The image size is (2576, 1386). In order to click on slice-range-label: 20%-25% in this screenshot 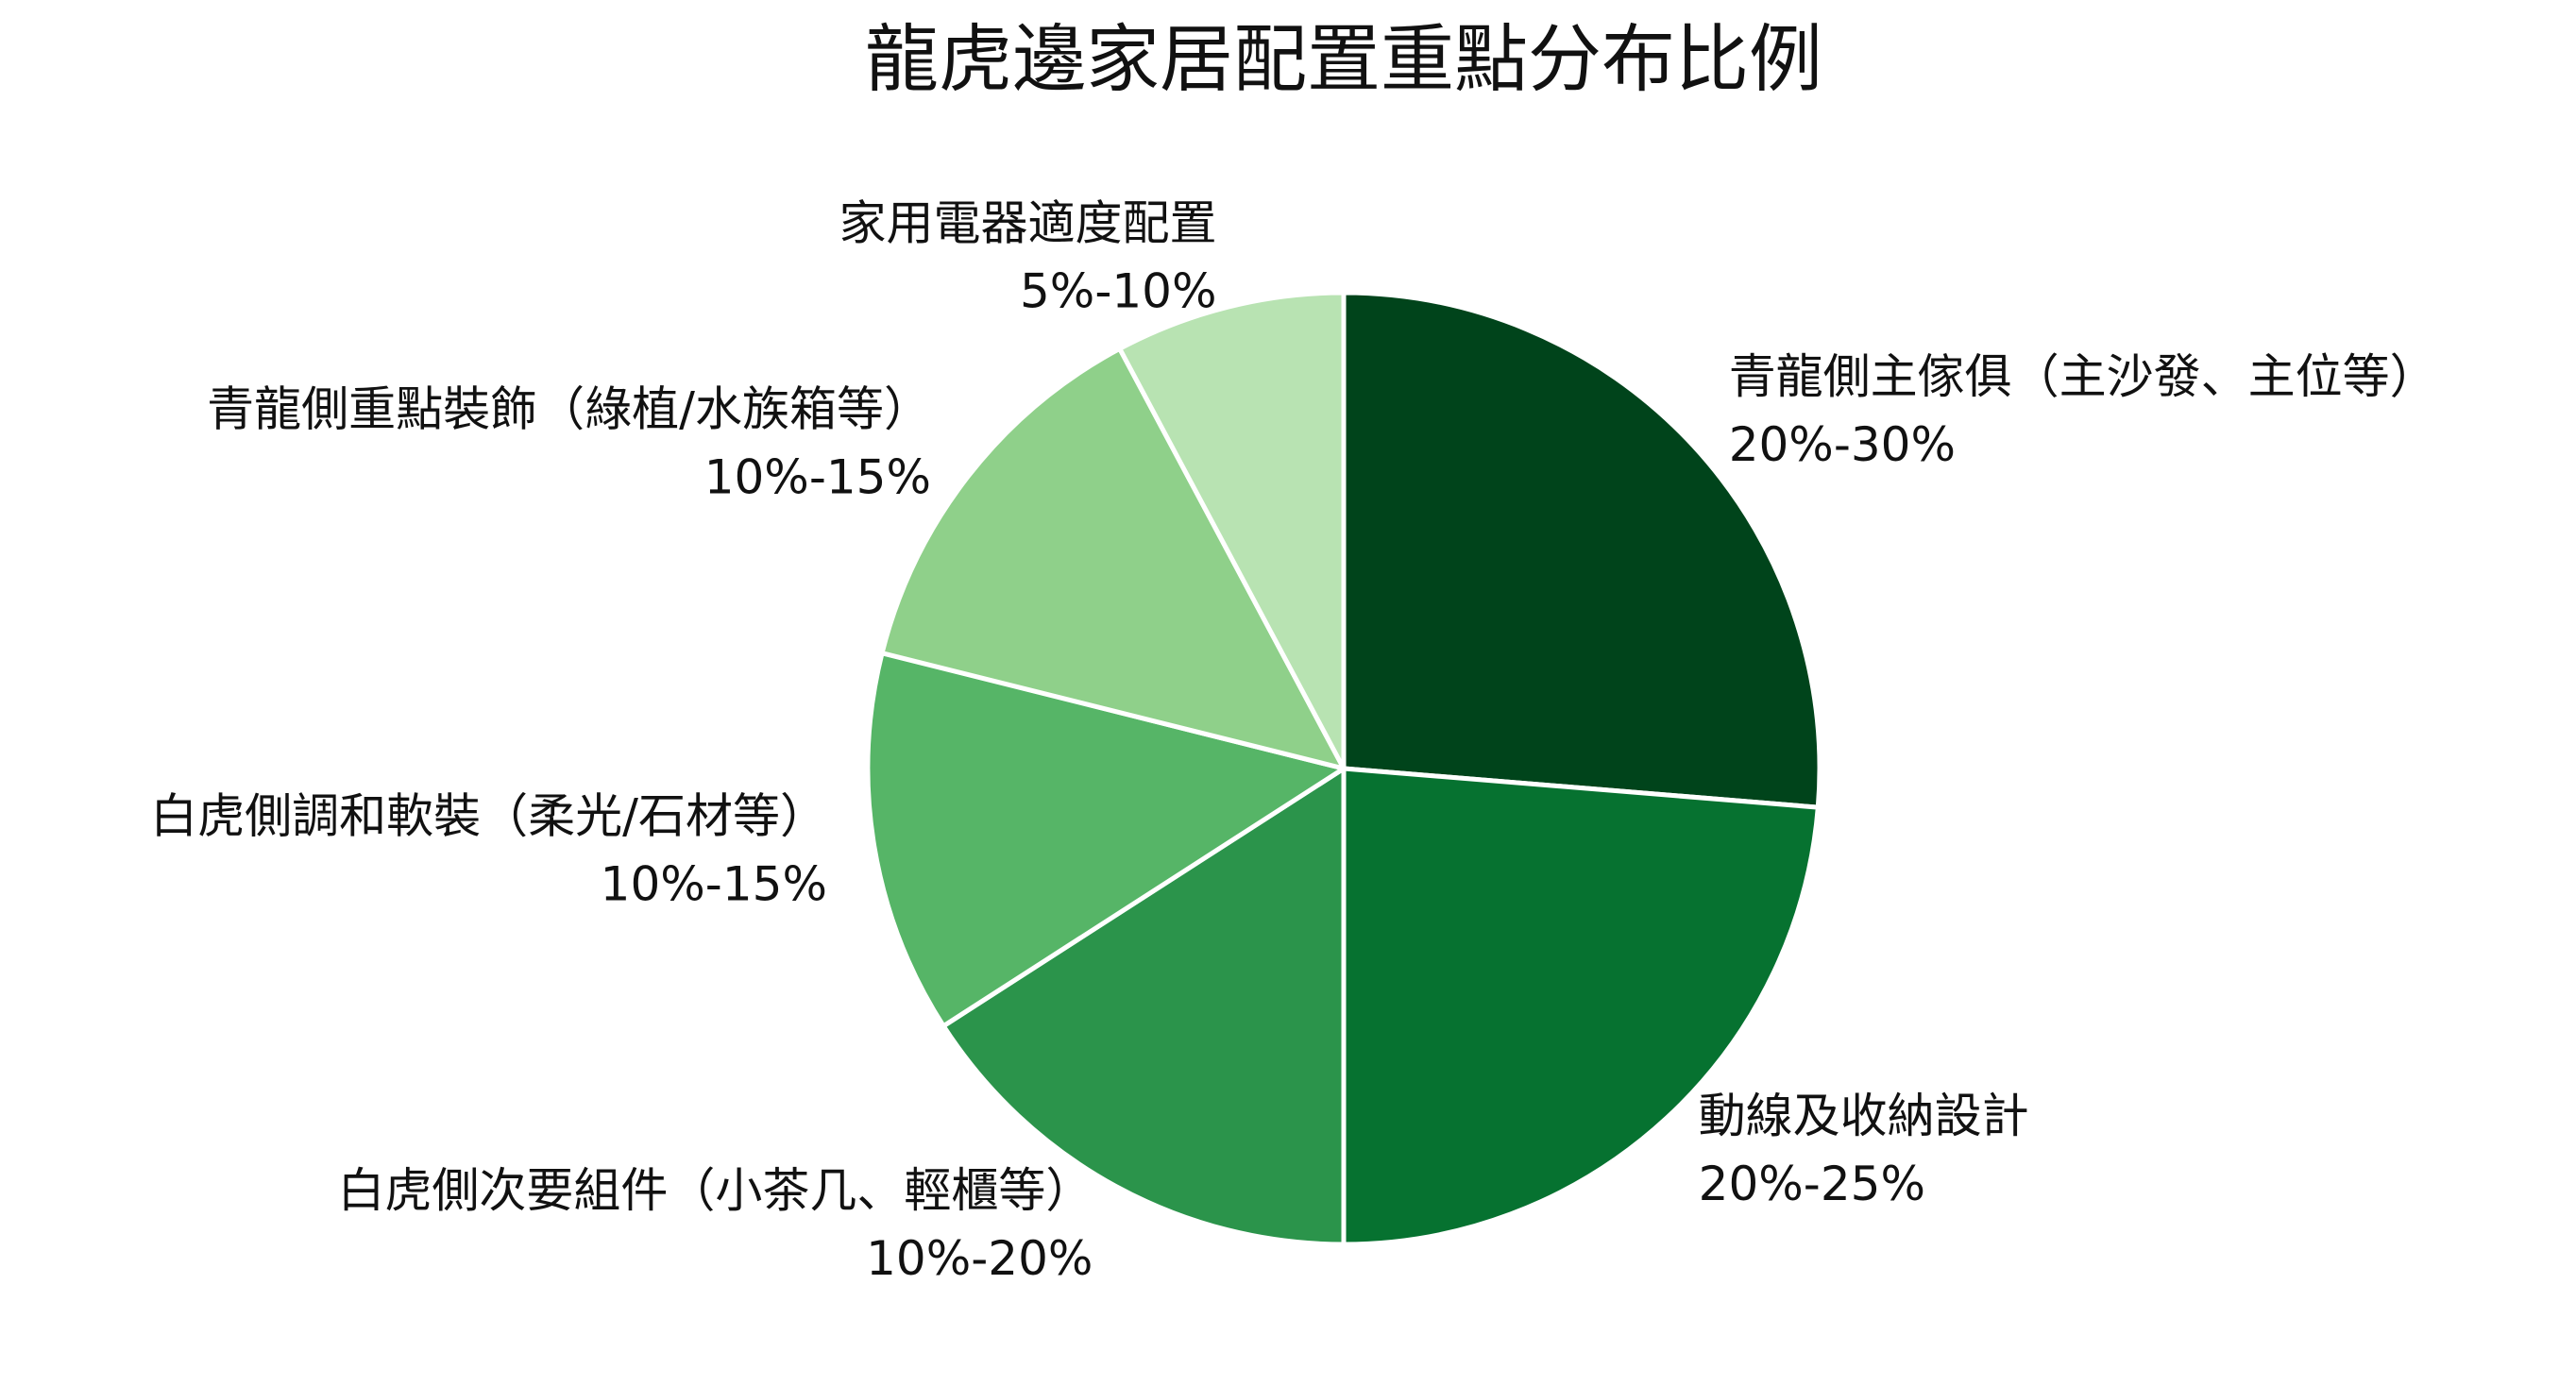, I will do `click(1812, 1184)`.